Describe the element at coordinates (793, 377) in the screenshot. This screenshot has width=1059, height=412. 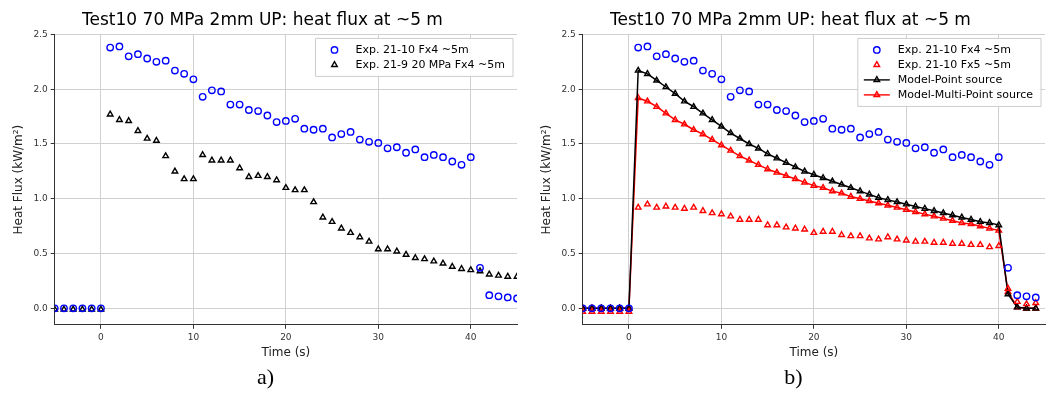
I see `text: b)` at that location.